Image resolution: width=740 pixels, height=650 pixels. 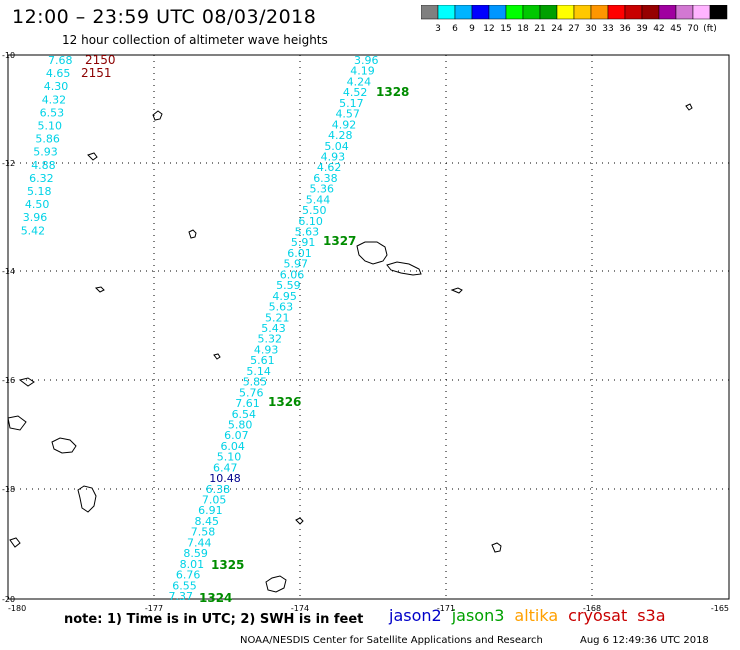 What do you see at coordinates (210, 510) in the screenshot?
I see `swh-value: 6.91` at bounding box center [210, 510].